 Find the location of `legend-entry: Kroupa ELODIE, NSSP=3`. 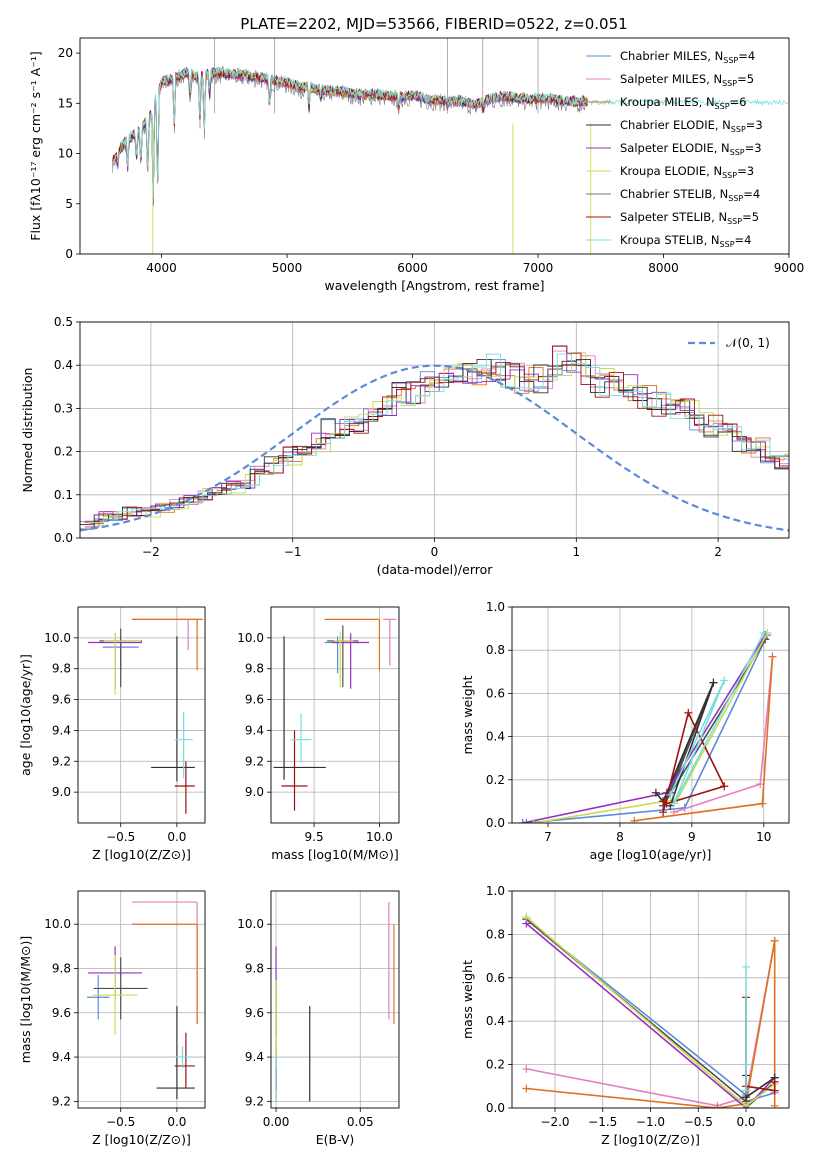

legend-entry: Kroupa ELODIE, NSSP=3 is located at coordinates (687, 172).